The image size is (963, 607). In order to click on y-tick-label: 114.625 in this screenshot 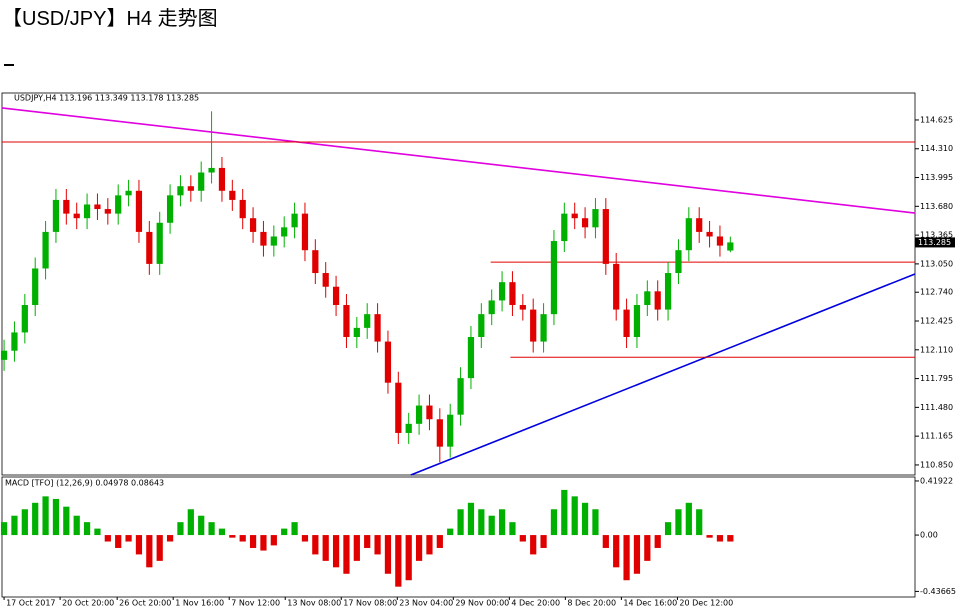, I will do `click(936, 119)`.